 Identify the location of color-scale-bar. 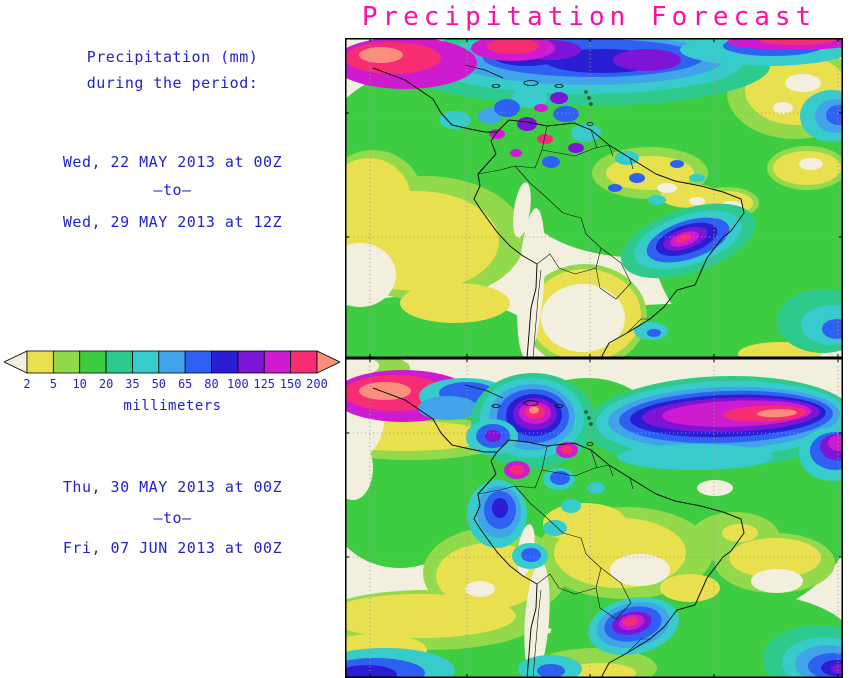
(172, 362).